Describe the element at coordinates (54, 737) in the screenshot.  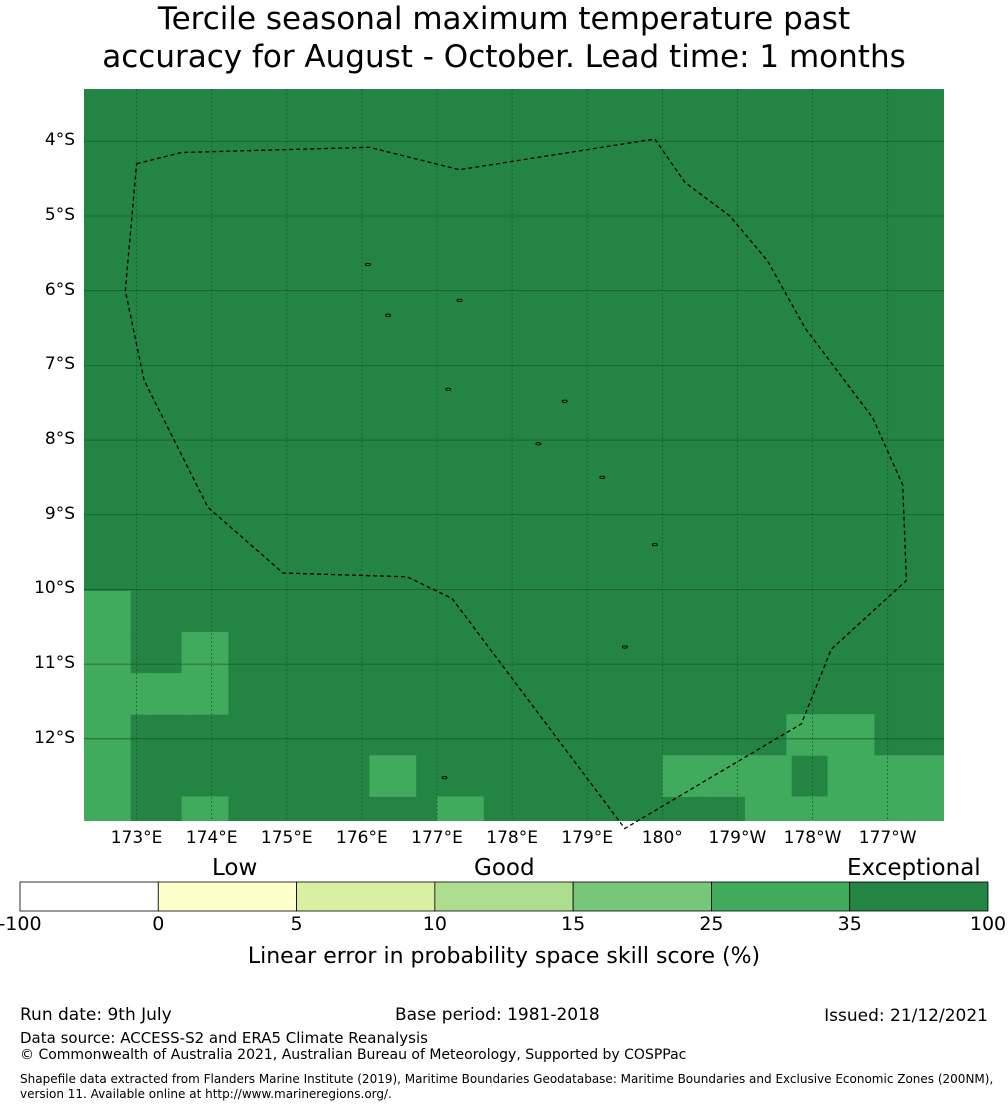
I see `latitude-label: 12°S` at that location.